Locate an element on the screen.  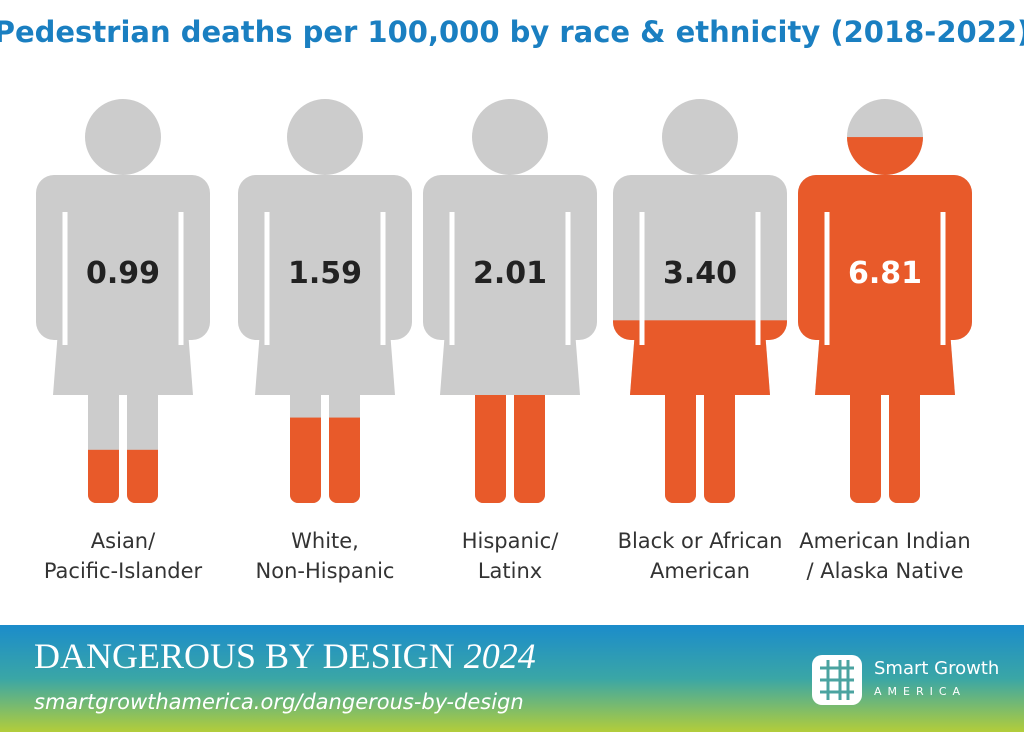
figure: 1.59 is located at coordinates (325, 301).